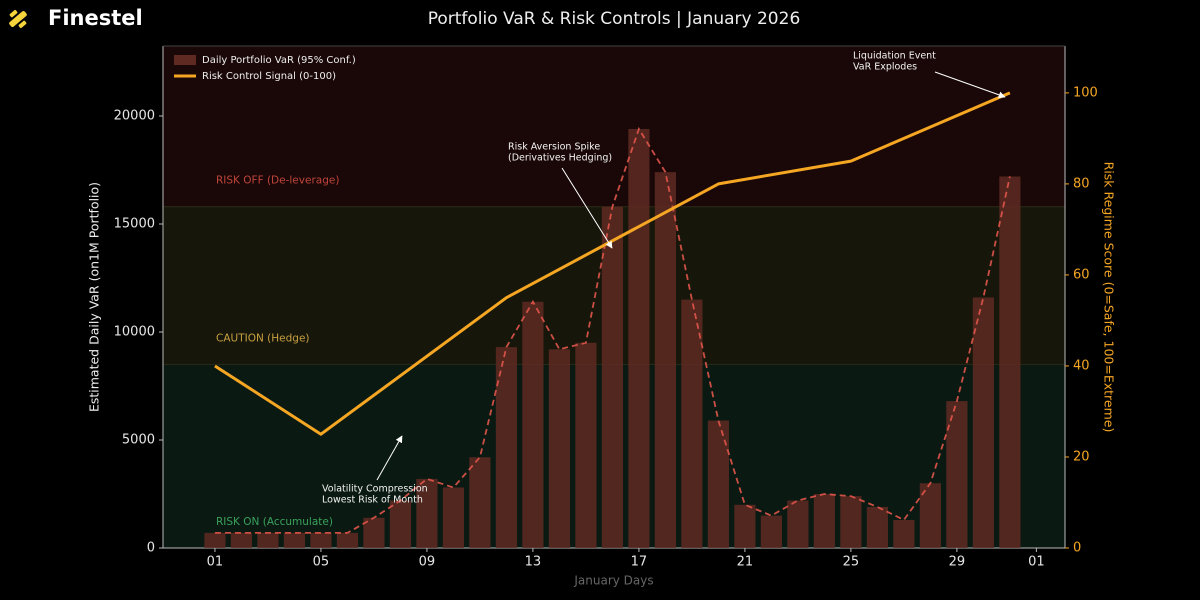 The image size is (1200, 600). What do you see at coordinates (639, 562) in the screenshot?
I see `x-tick-label: 17` at bounding box center [639, 562].